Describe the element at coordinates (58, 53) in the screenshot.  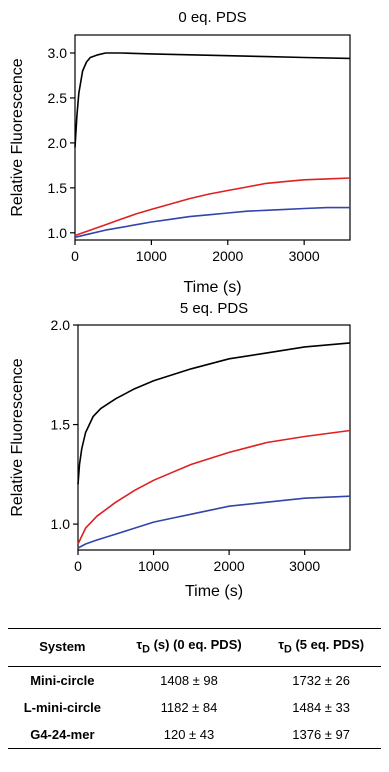
I see `panel1-y-tick-label: 3.0` at that location.